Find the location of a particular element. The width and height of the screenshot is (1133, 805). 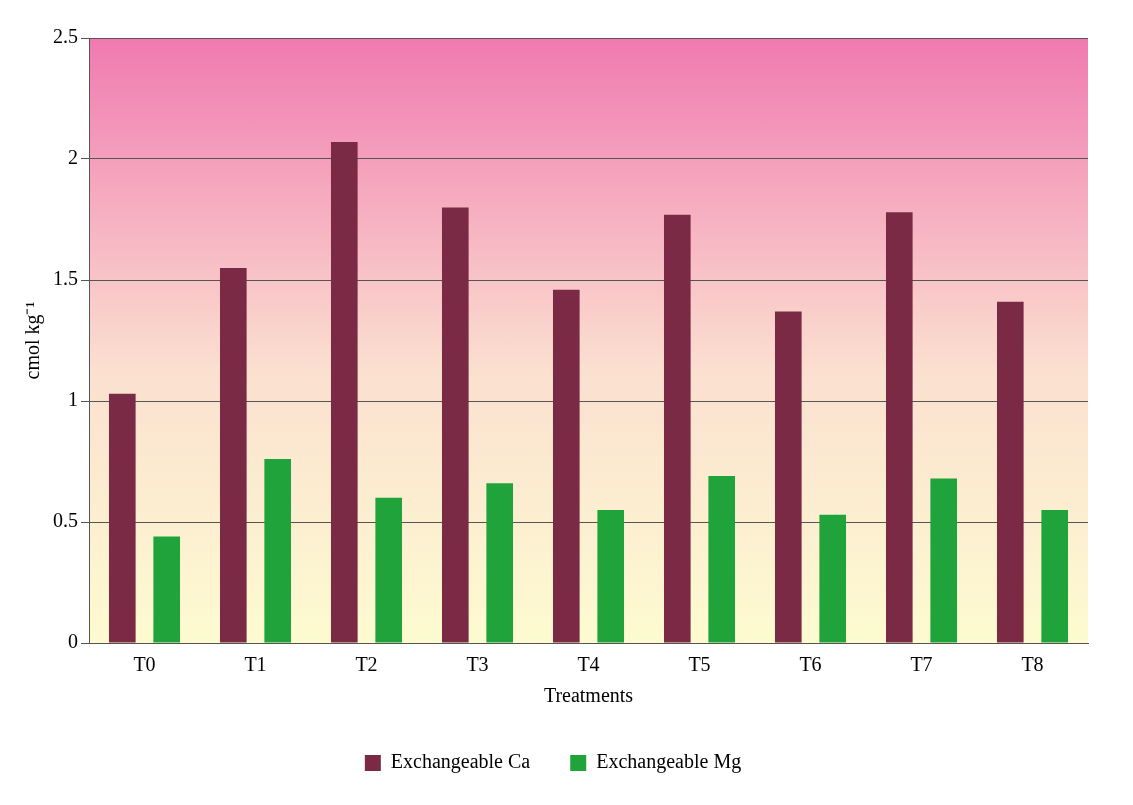

x-tick-label: T1 is located at coordinates (255, 664).